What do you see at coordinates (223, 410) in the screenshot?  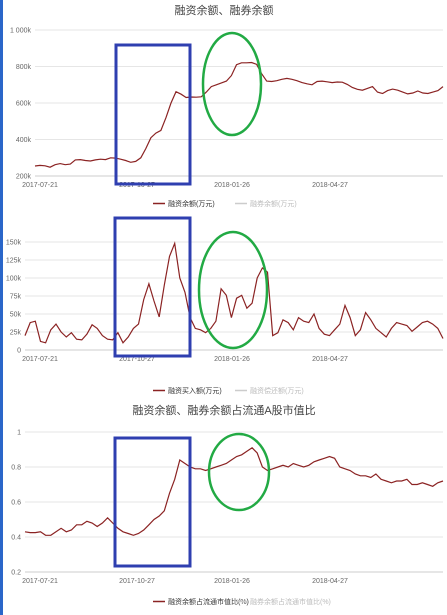 I see `chart-title: 融资余额、融券余额占流通A股市值比` at bounding box center [223, 410].